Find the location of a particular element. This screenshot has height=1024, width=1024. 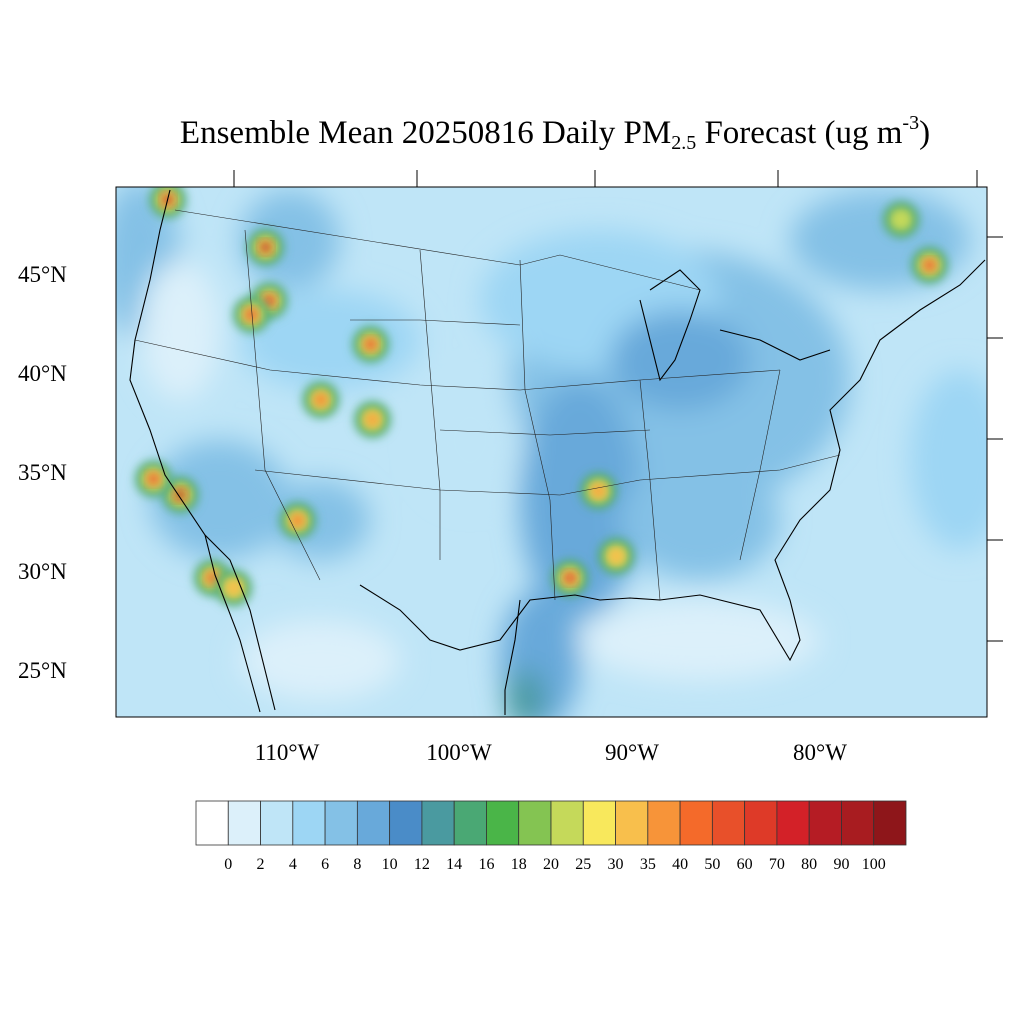

colorbar-label: 8 is located at coordinates (357, 864).